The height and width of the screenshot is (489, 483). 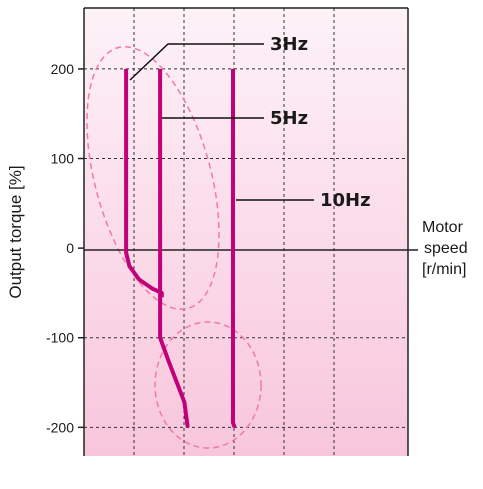 I want to click on y-tick-label: 100, so click(x=63, y=159).